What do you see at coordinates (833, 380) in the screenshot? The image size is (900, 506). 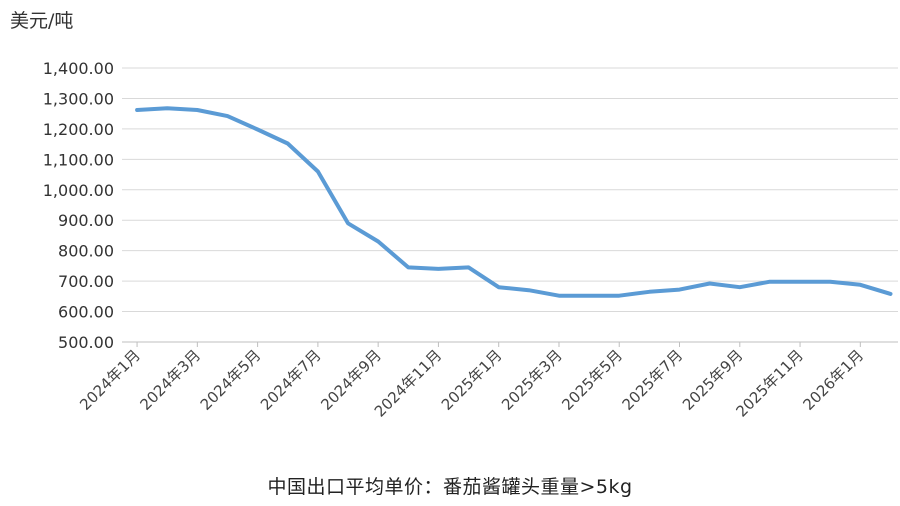 I see `x-tick-label: 2026年1月` at bounding box center [833, 380].